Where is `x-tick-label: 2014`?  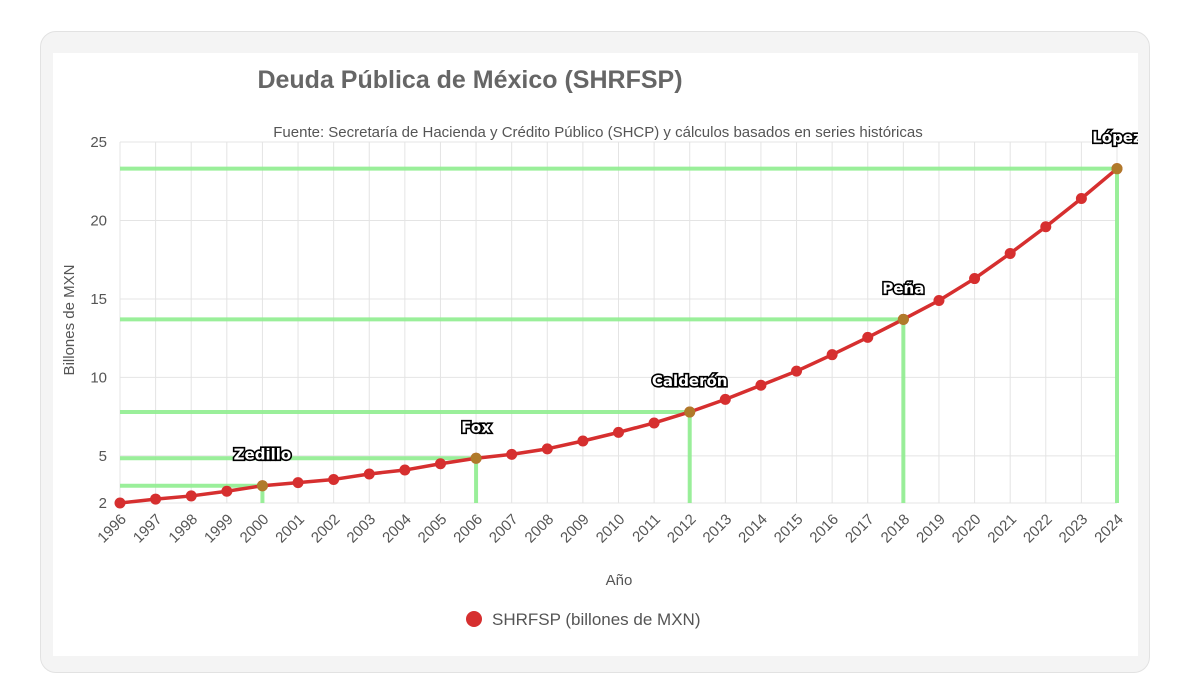 x-tick-label: 2014 is located at coordinates (753, 529).